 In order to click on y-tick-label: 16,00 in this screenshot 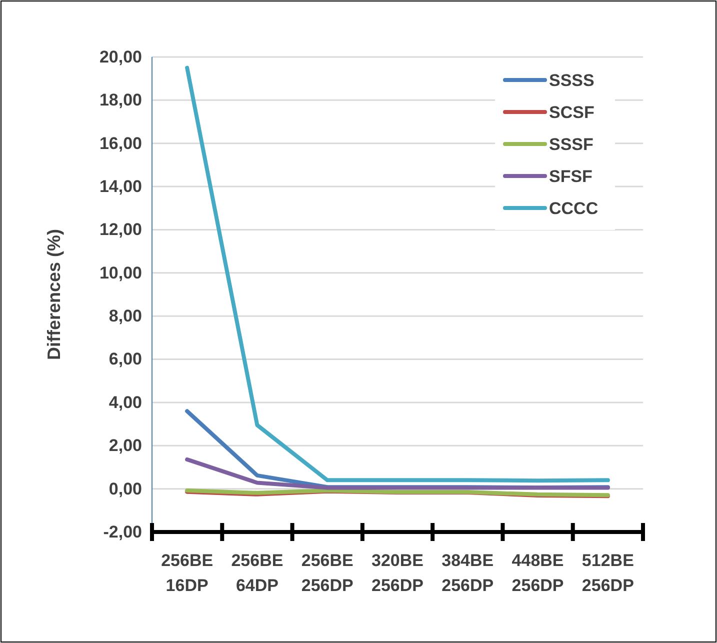, I will do `click(120, 143)`.